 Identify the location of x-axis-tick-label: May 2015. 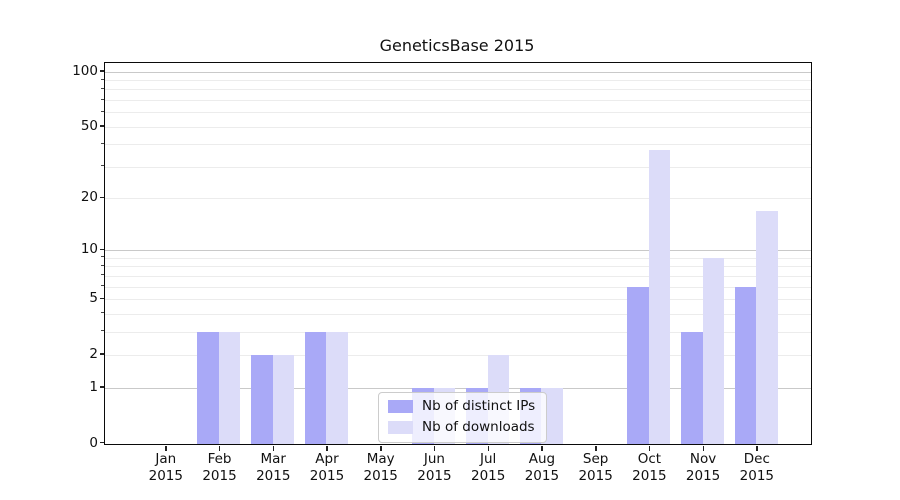
(381, 467).